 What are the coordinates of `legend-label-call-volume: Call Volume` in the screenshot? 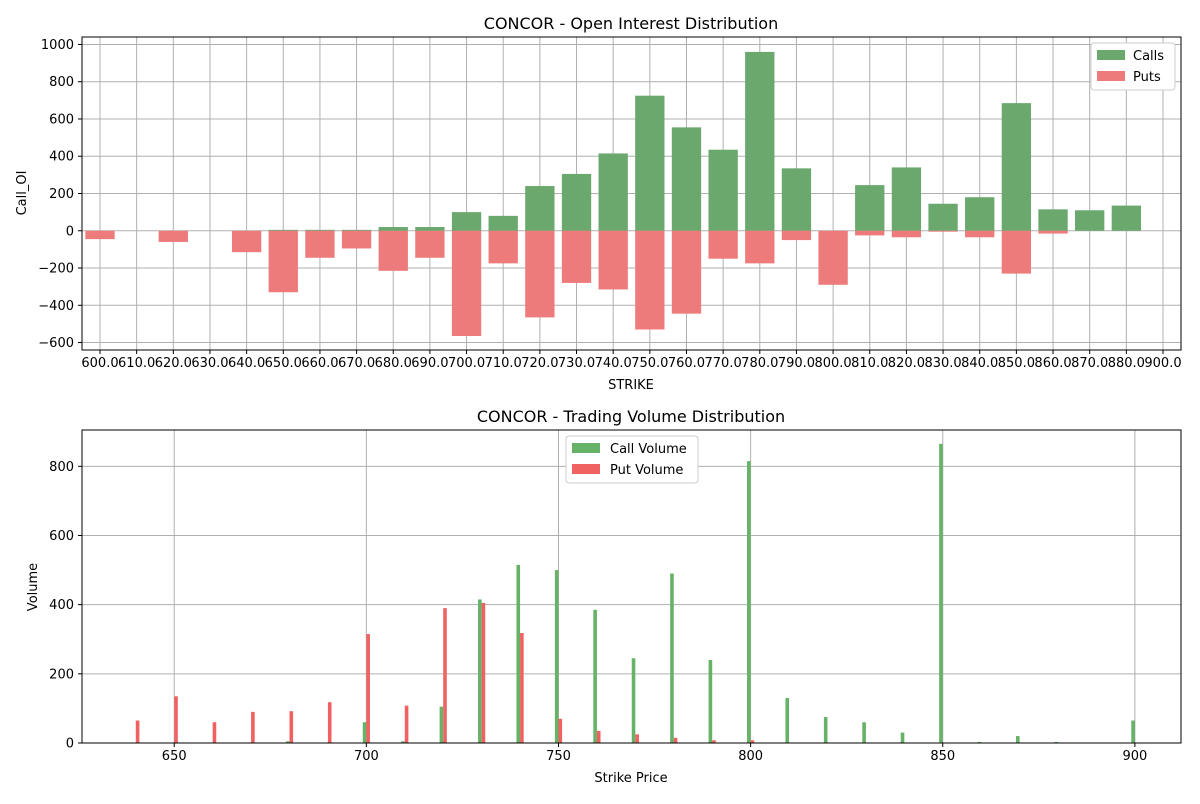 It's located at (648, 449).